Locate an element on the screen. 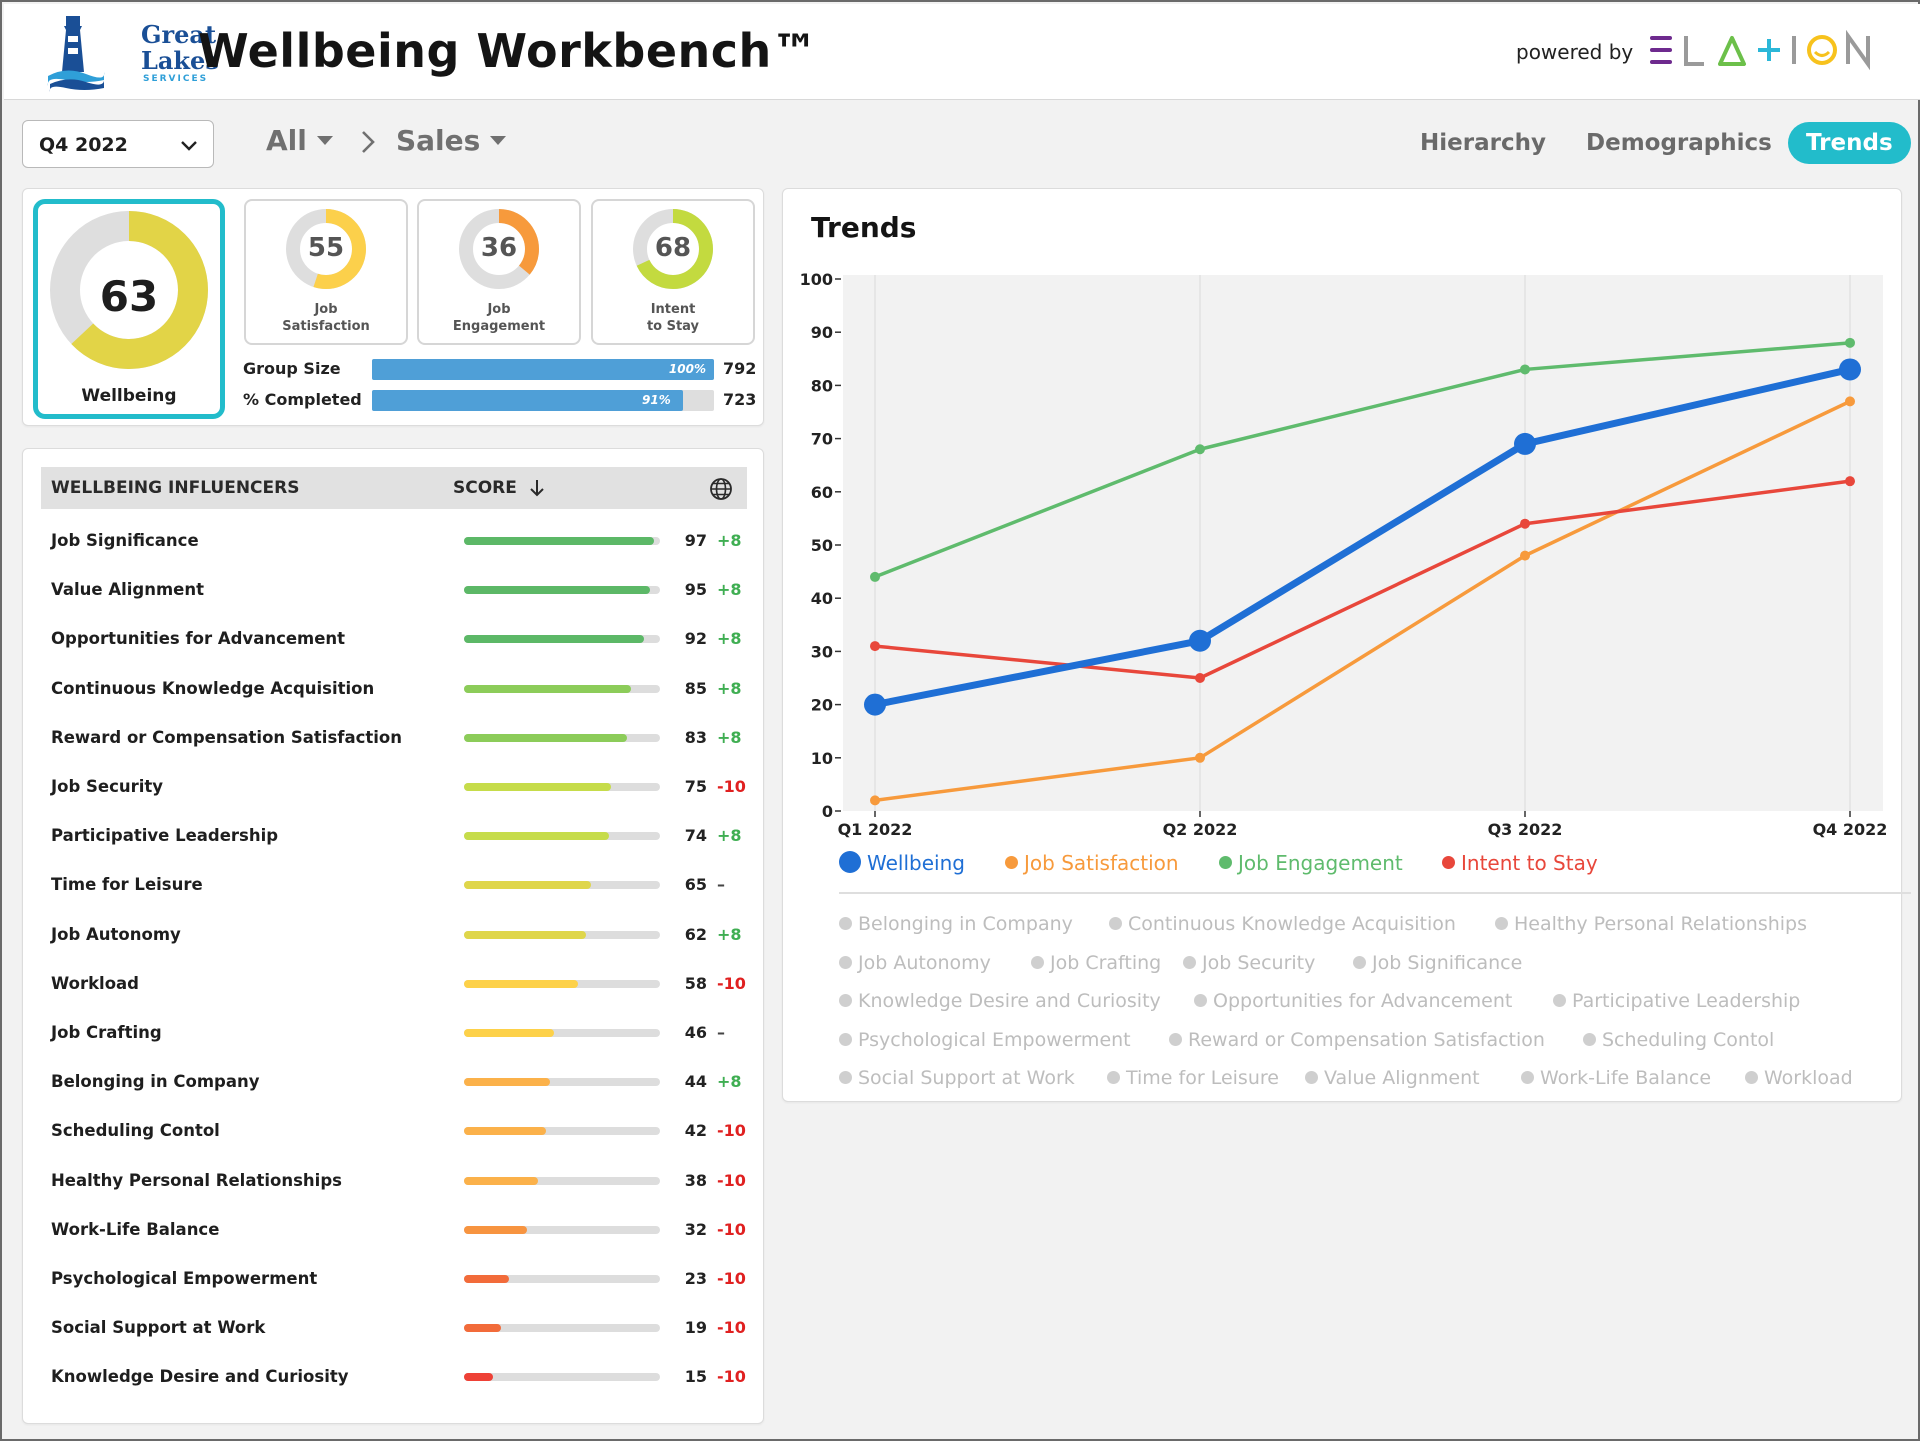  inactive-series-legend-item: Belonging in Company is located at coordinates (956, 924).